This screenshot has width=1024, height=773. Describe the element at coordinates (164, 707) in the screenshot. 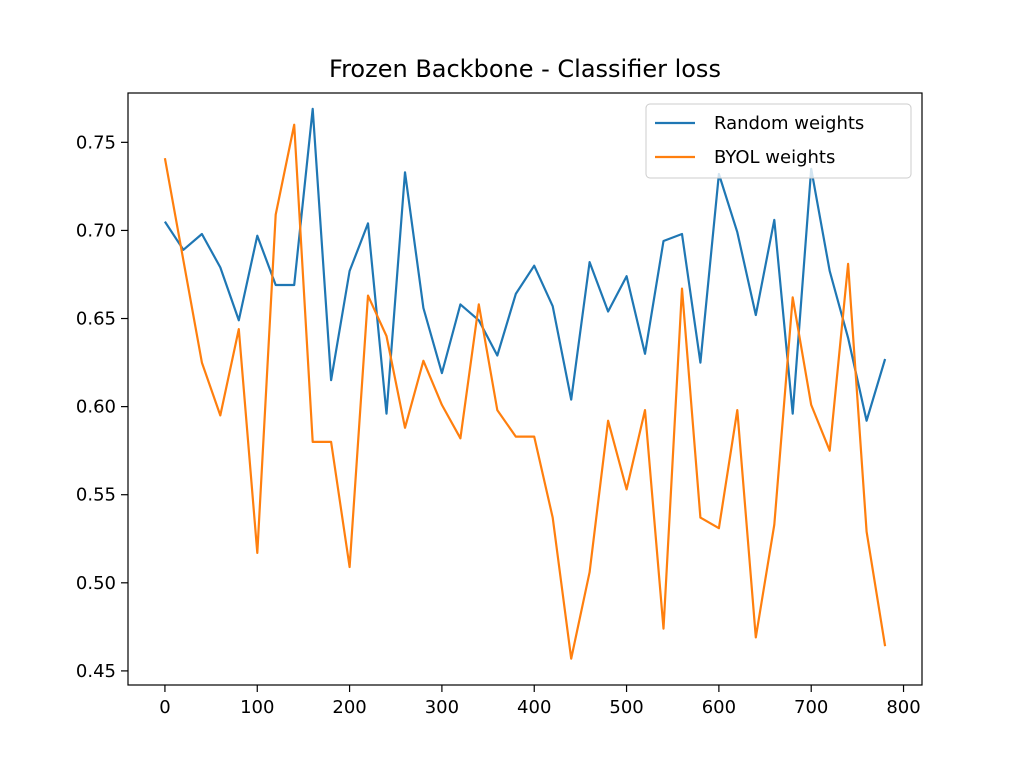

I see `x-tick-label: 0` at that location.